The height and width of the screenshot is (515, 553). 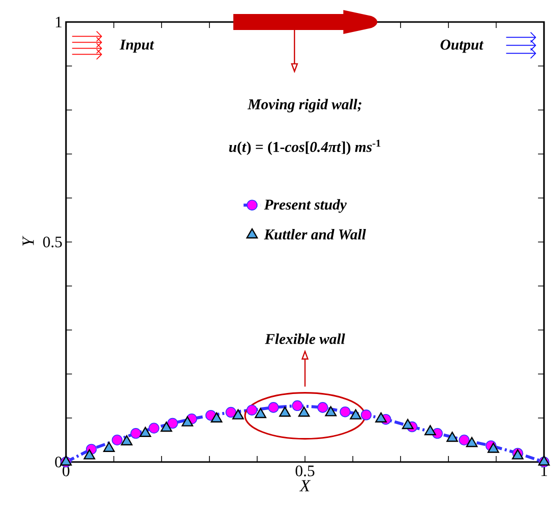 I want to click on y-tick-label: 1, so click(x=59, y=22).